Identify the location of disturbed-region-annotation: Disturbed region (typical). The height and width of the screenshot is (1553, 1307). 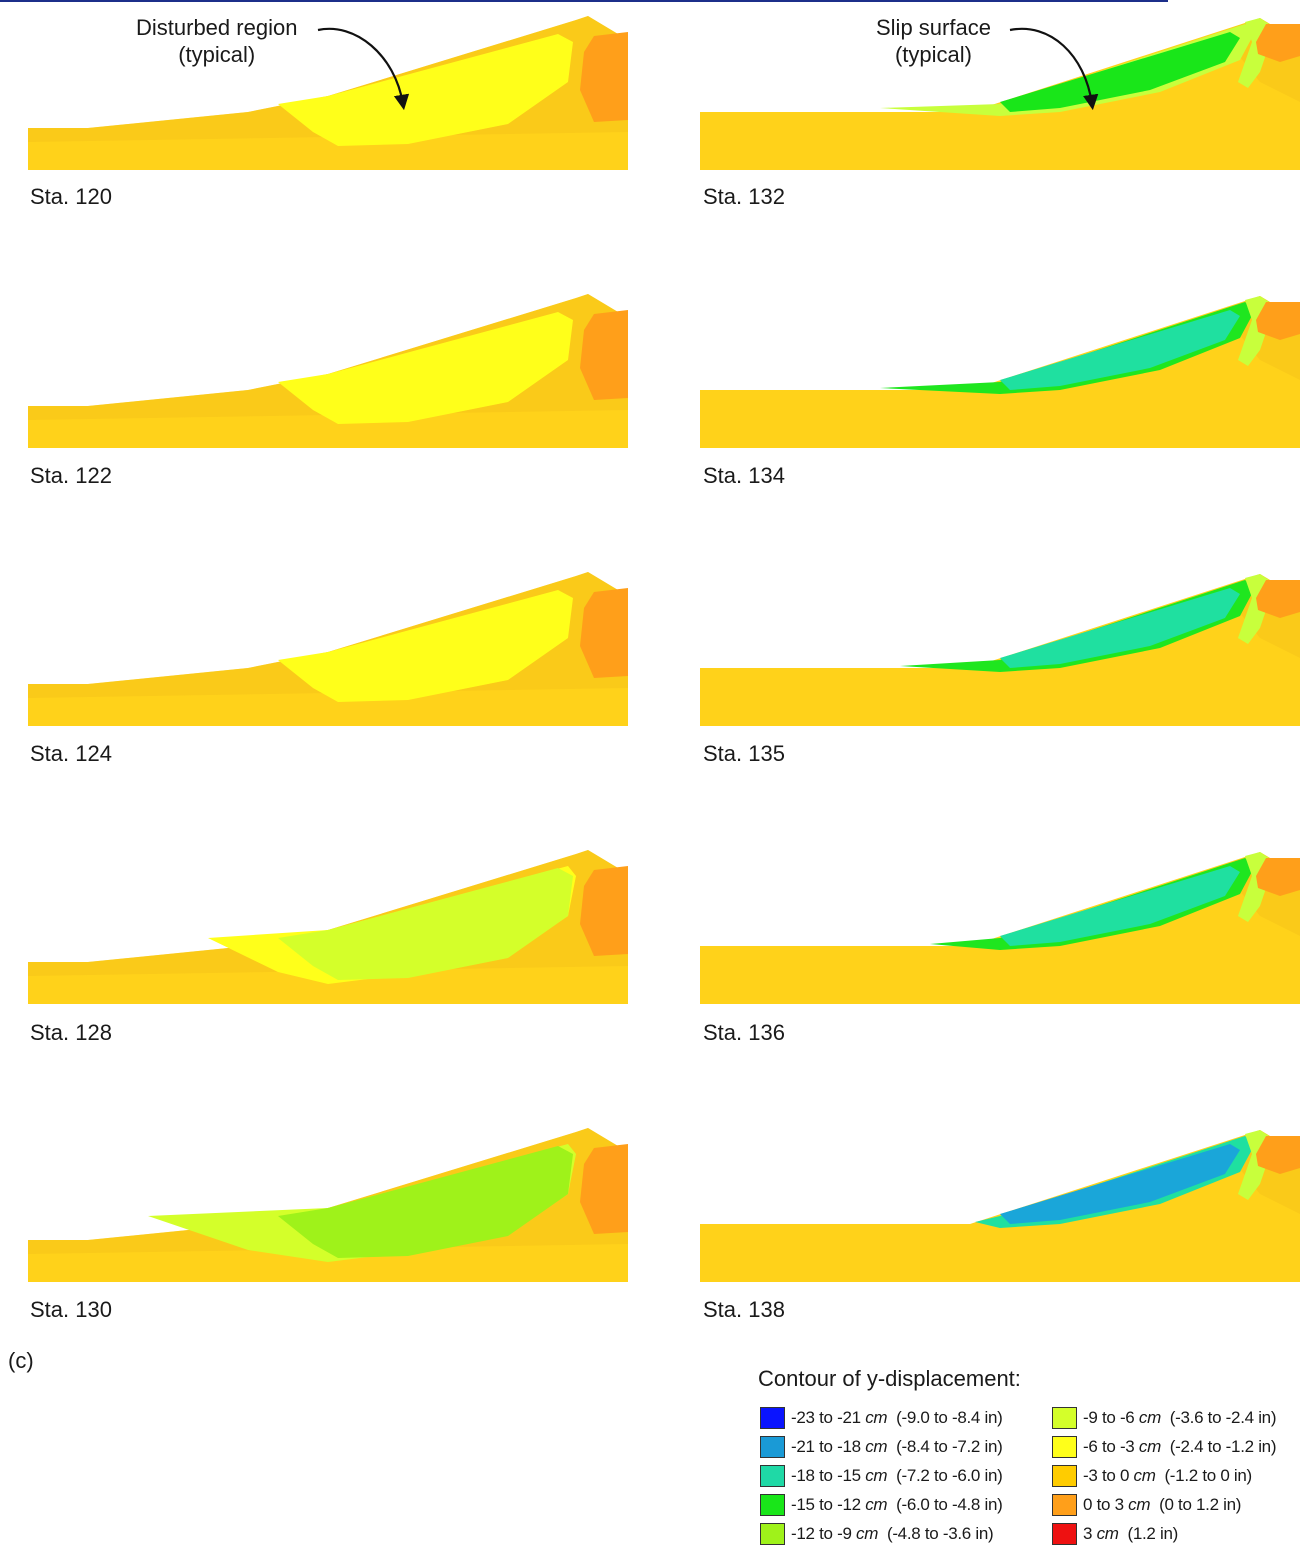
(216, 41).